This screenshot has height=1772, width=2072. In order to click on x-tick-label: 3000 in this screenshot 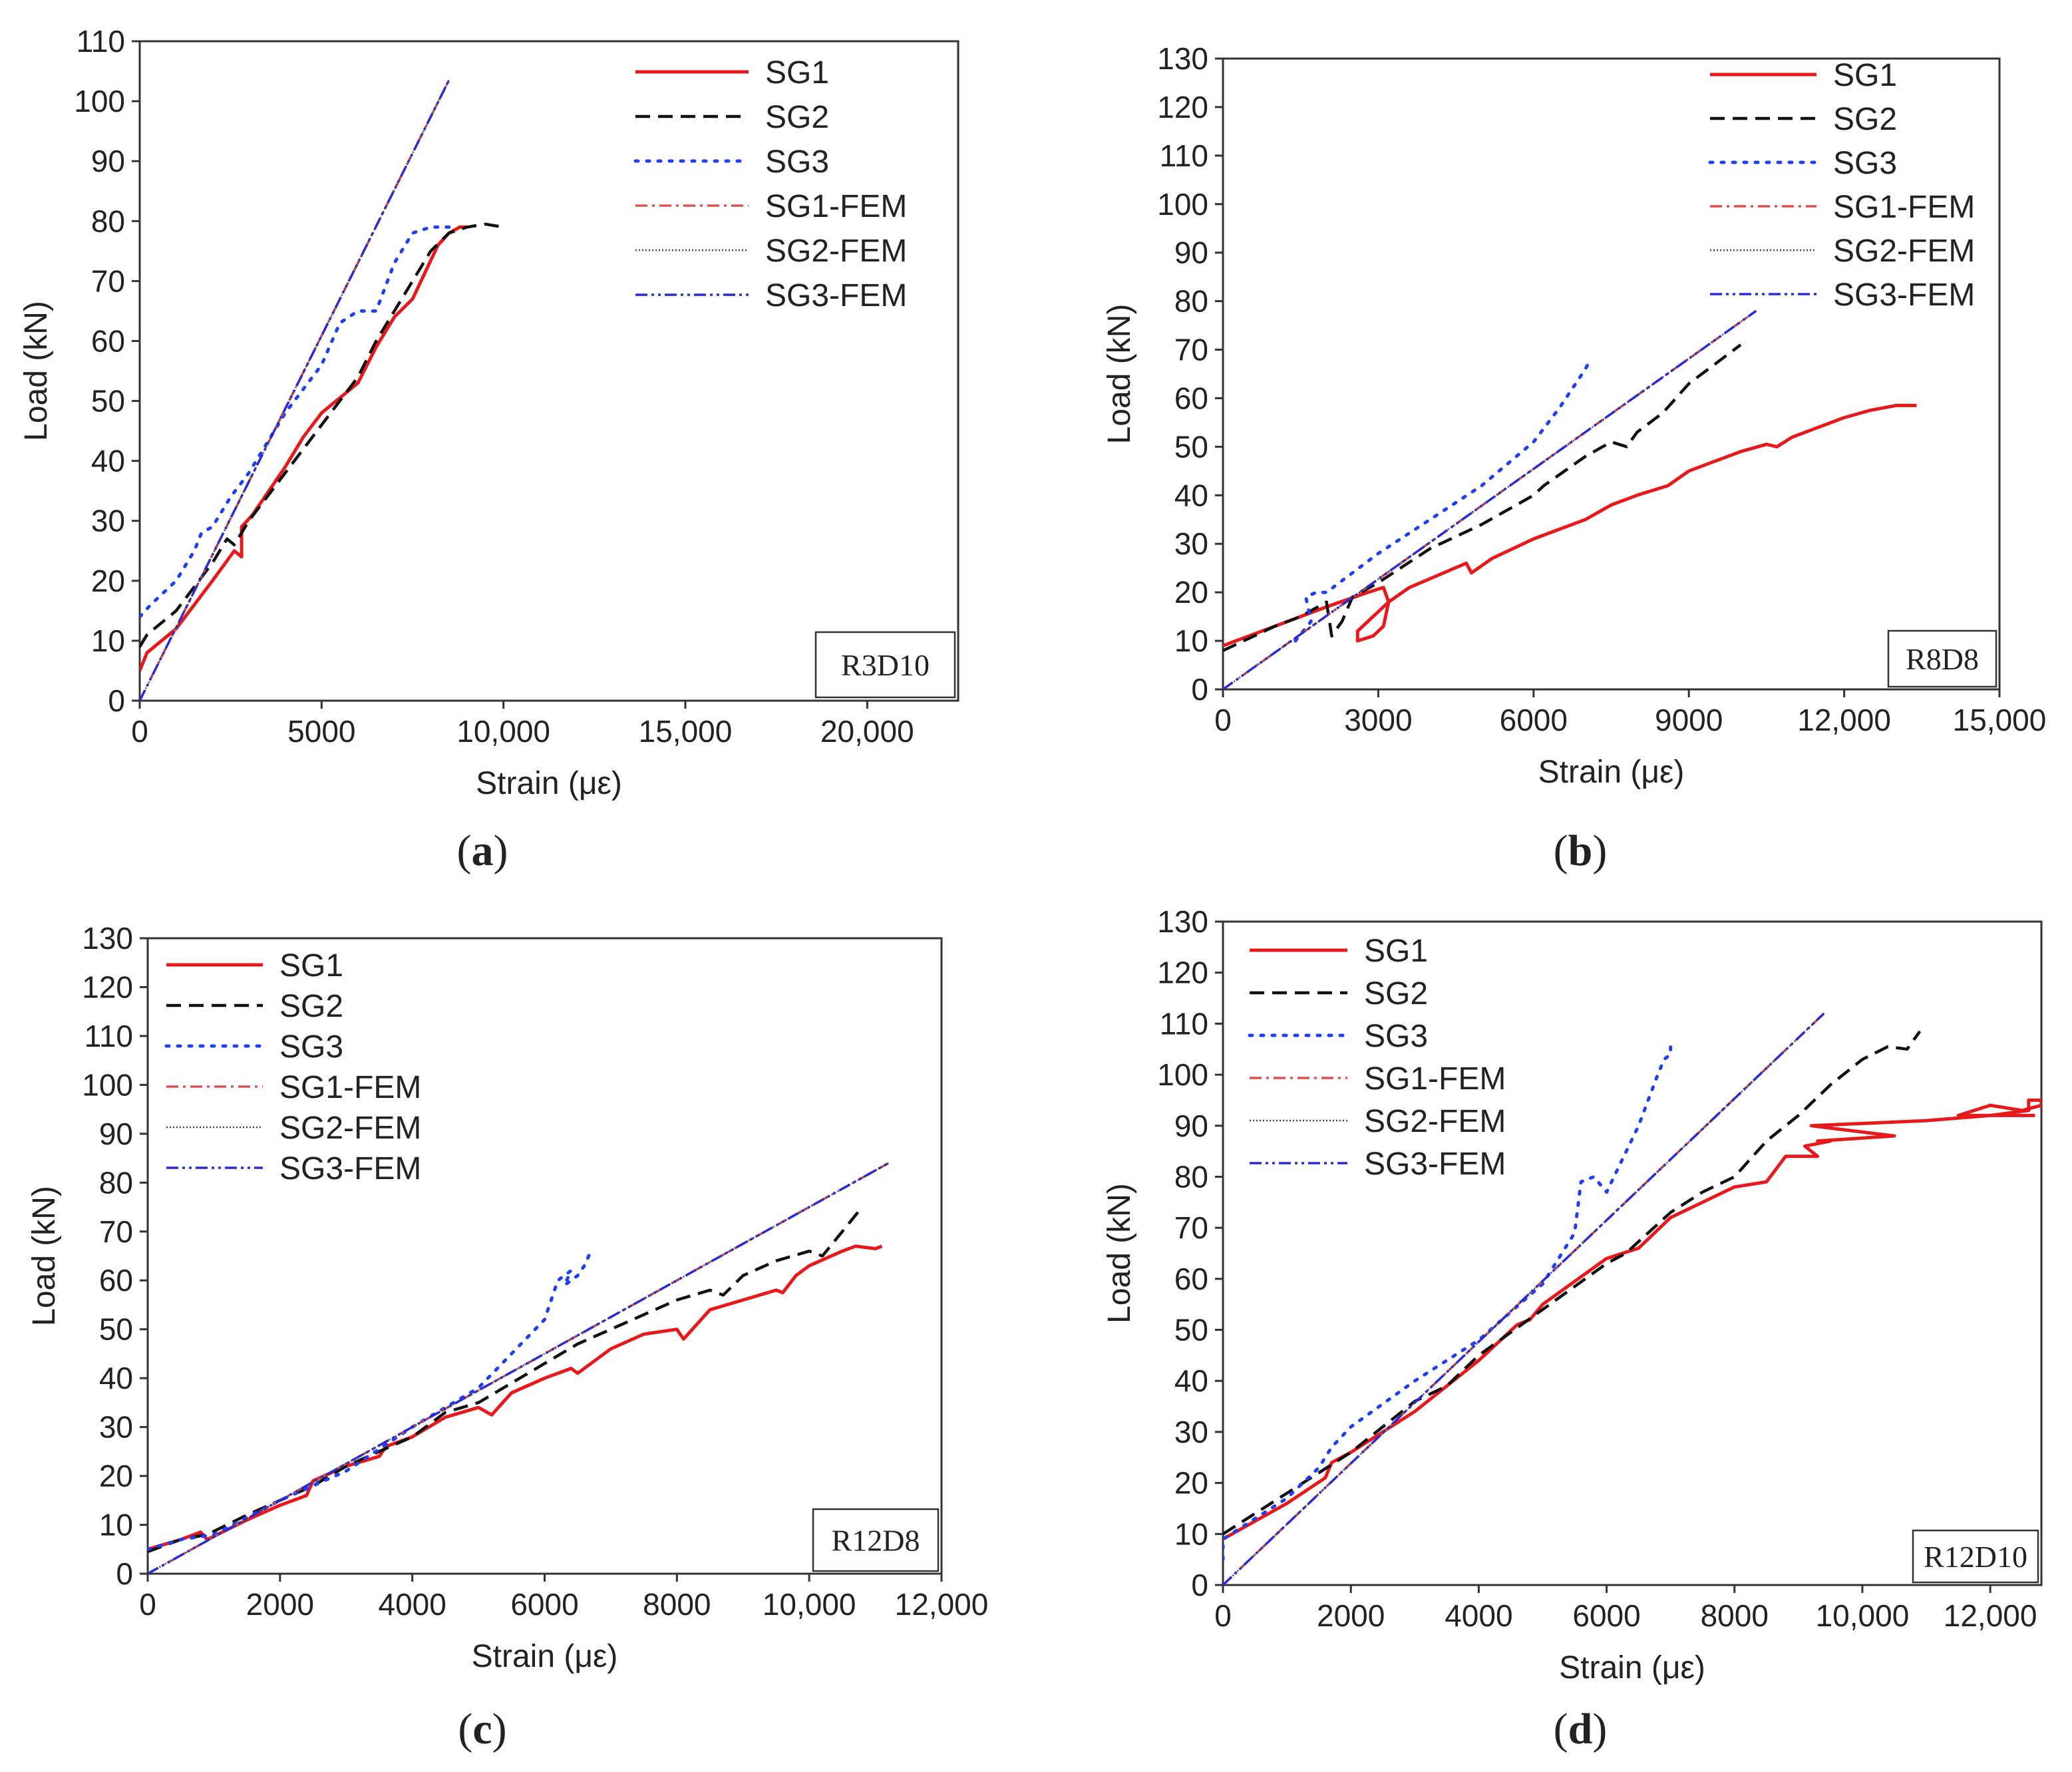, I will do `click(1378, 720)`.